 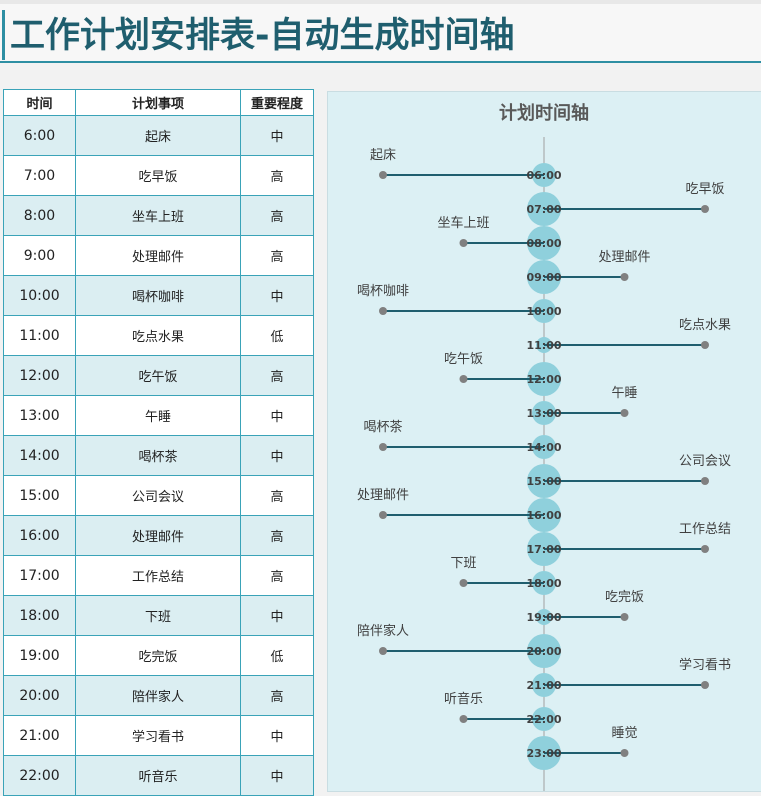 I want to click on timeline-time-label: 15:00, so click(x=543, y=481).